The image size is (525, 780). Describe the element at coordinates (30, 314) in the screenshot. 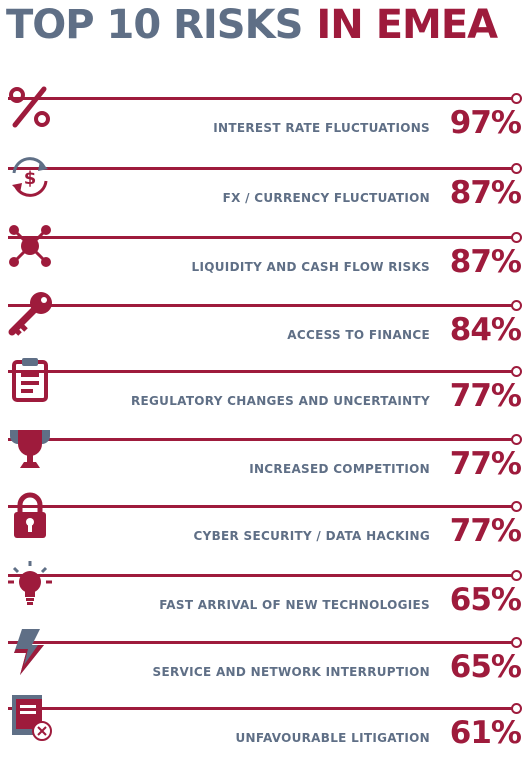

I see `key-icon` at that location.